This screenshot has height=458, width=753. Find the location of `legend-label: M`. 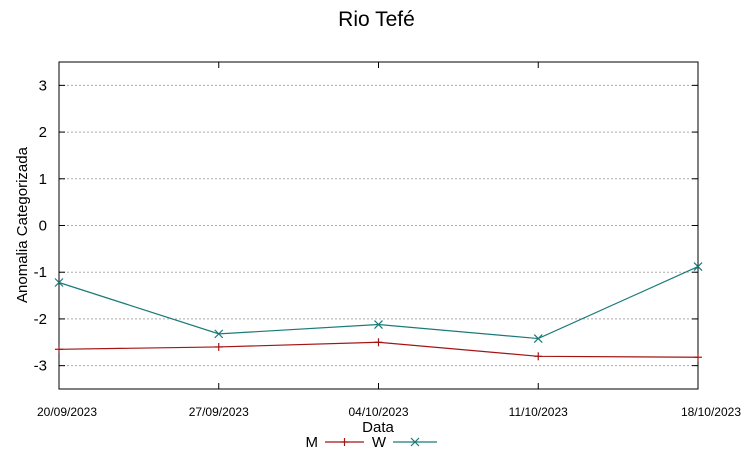

legend-label: M is located at coordinates (312, 442).